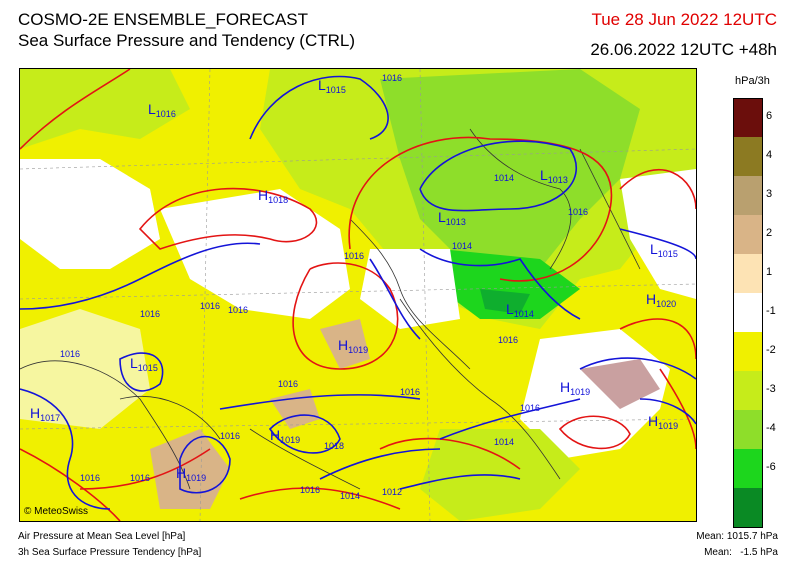 The height and width of the screenshot is (576, 800). I want to click on legend-label: -2, so click(771, 350).